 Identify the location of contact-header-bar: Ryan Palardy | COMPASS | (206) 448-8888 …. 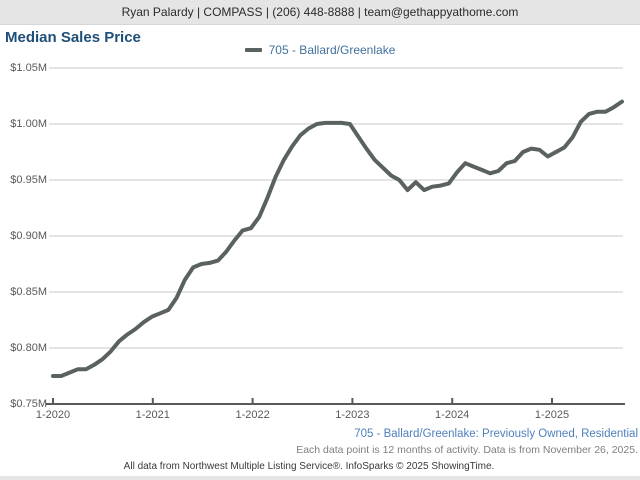
(320, 12).